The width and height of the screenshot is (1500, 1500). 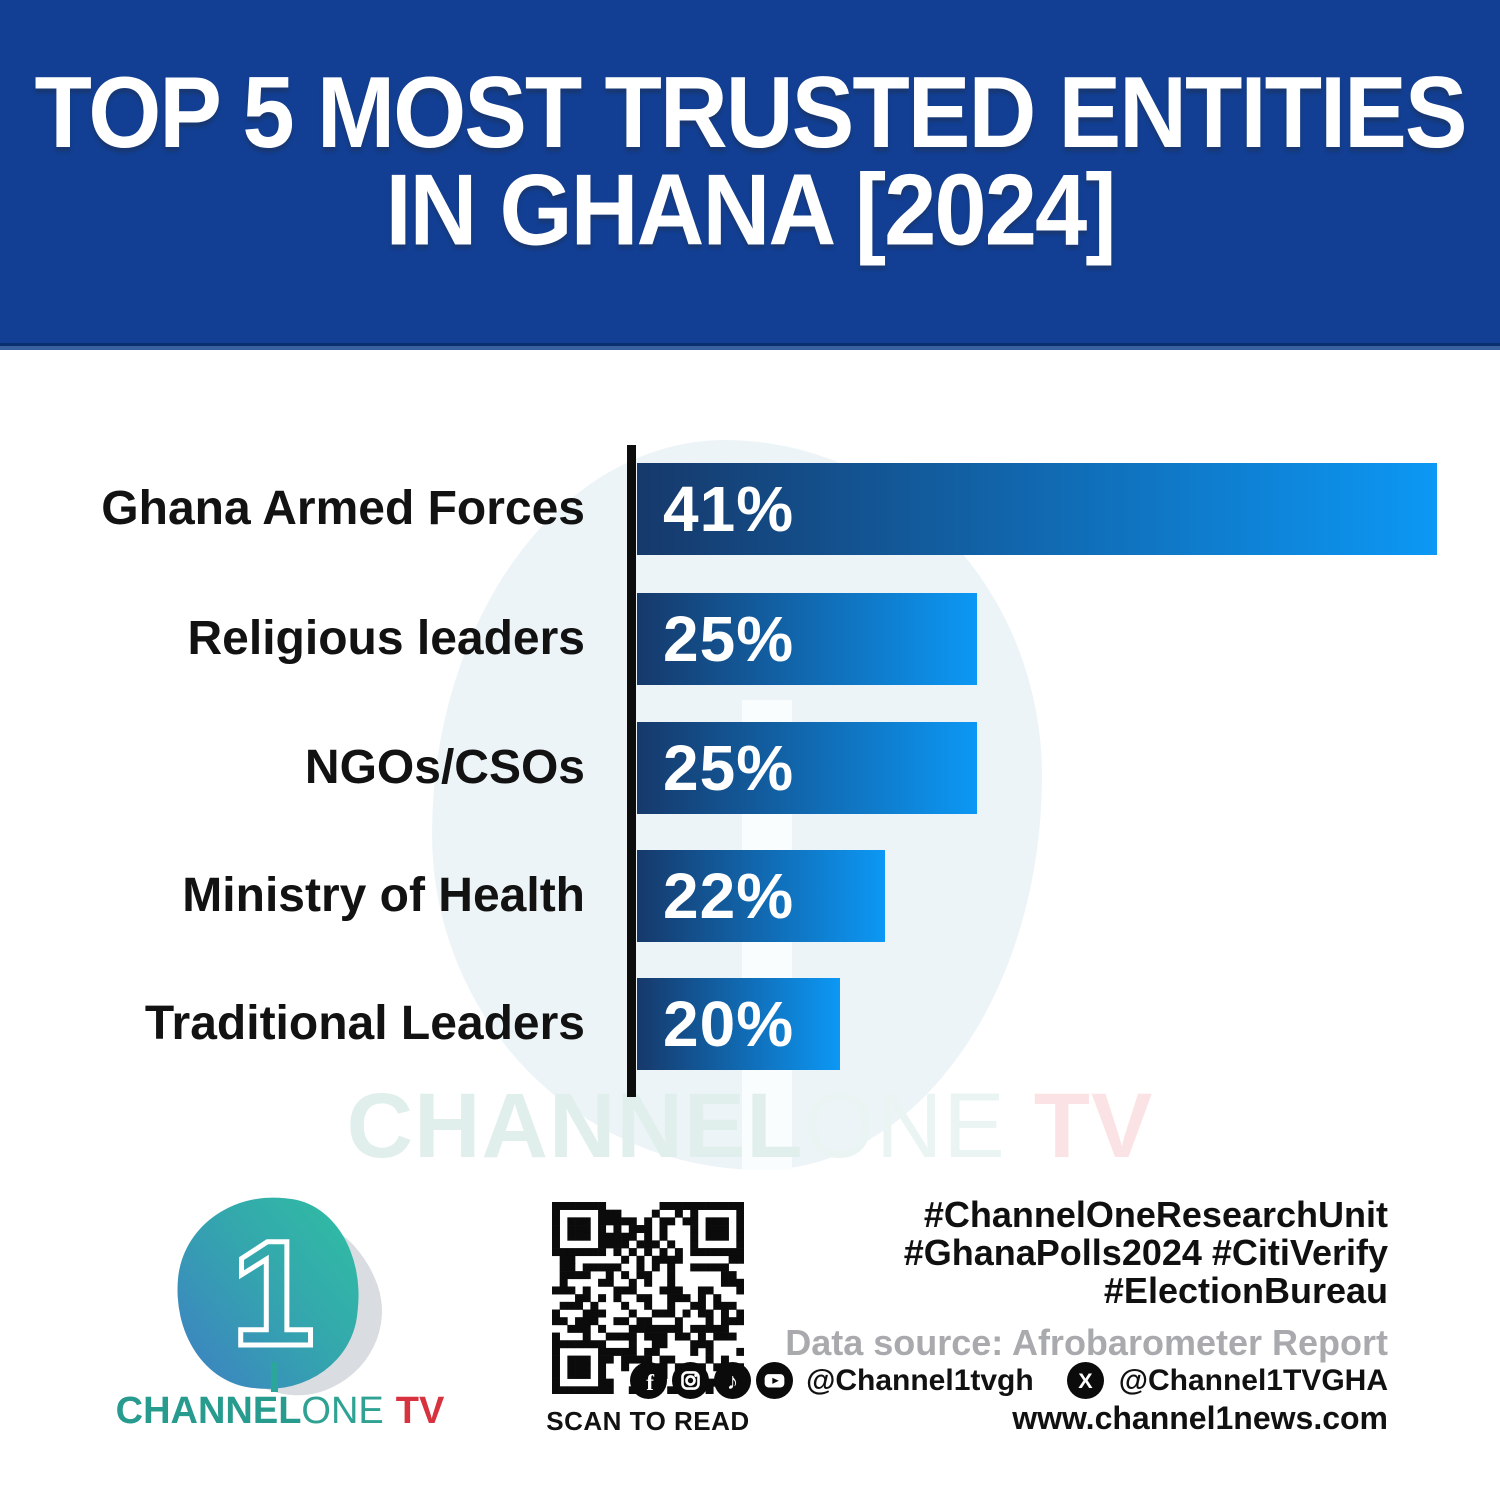 I want to click on category-label: Traditional Leaders, so click(x=364, y=1023).